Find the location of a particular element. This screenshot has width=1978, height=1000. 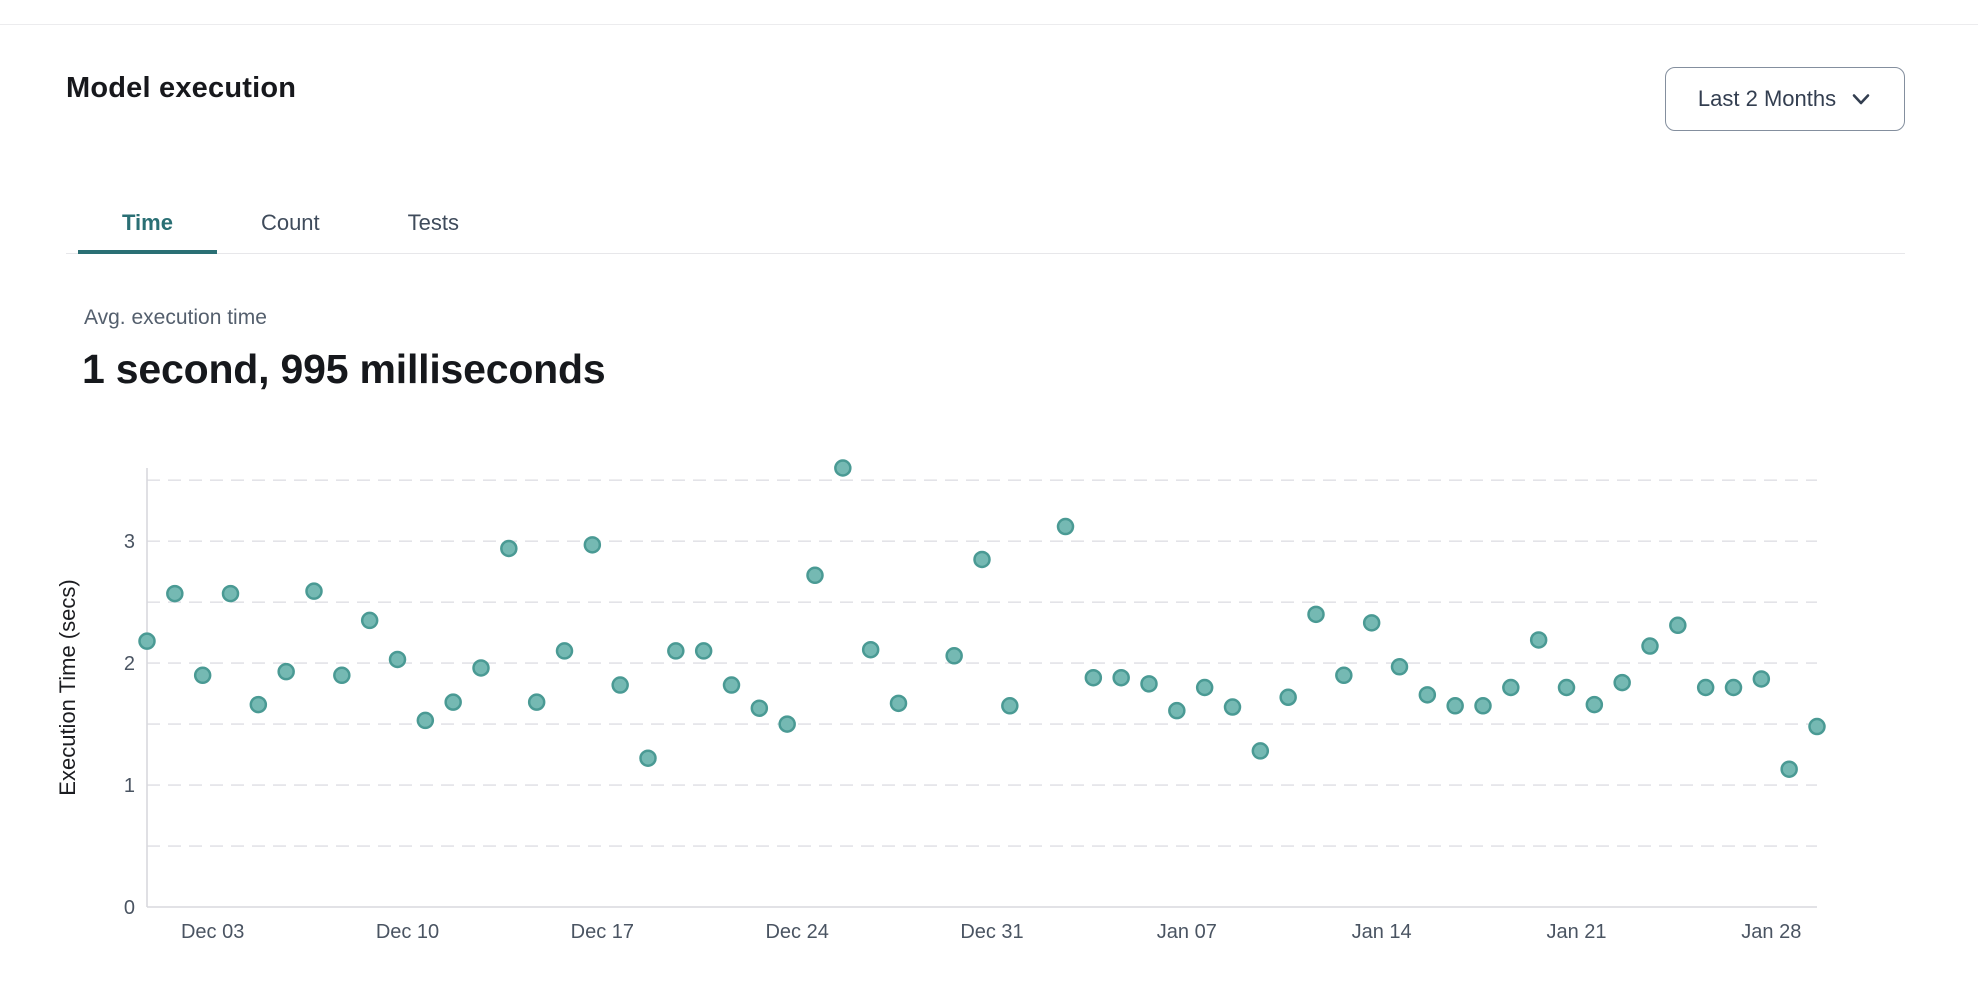

x-tick-label: Dec 31 is located at coordinates (991, 932).